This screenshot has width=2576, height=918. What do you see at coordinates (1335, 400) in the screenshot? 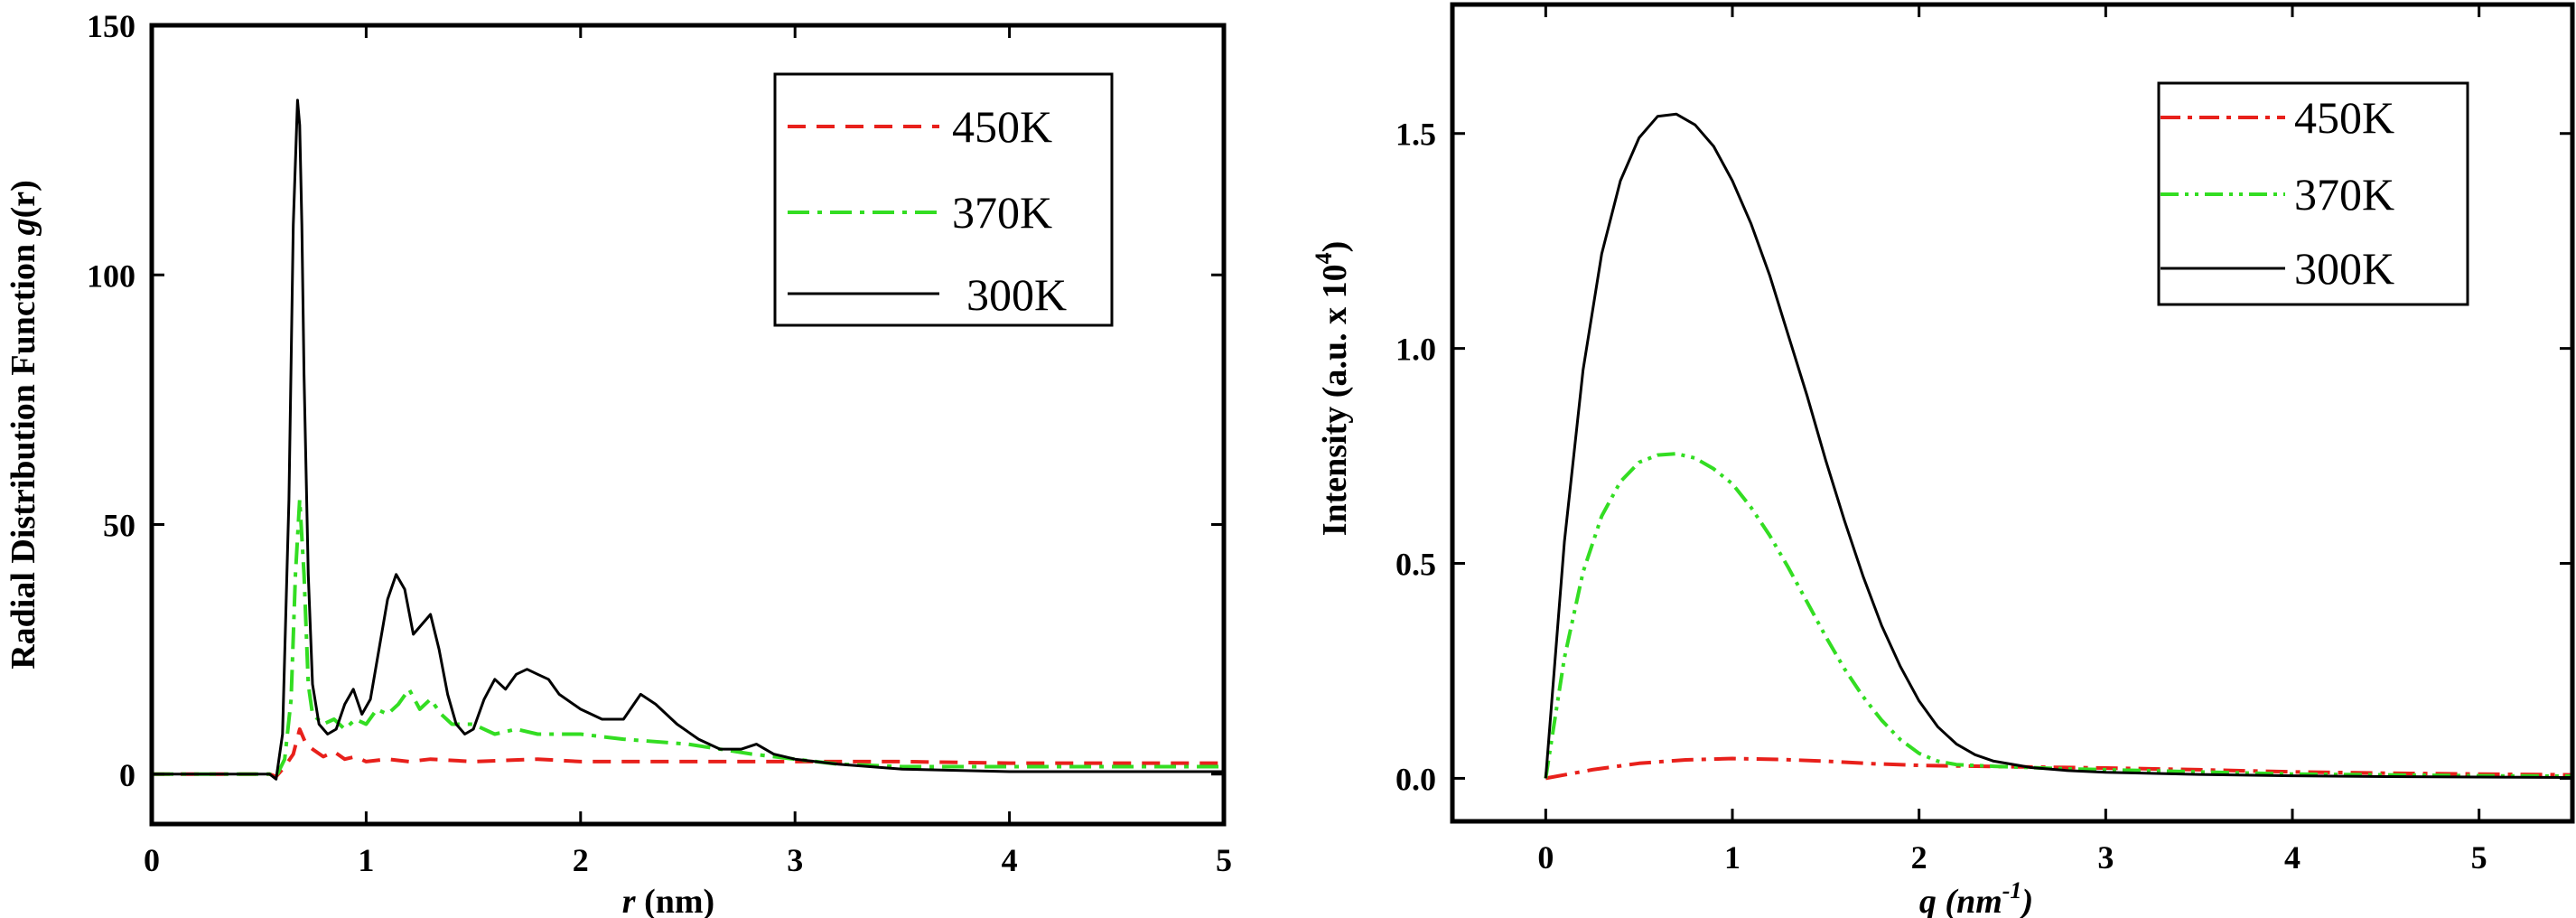
I see `intensity-y-axis-text: Intensity (a.u. x 10` at bounding box center [1335, 400].